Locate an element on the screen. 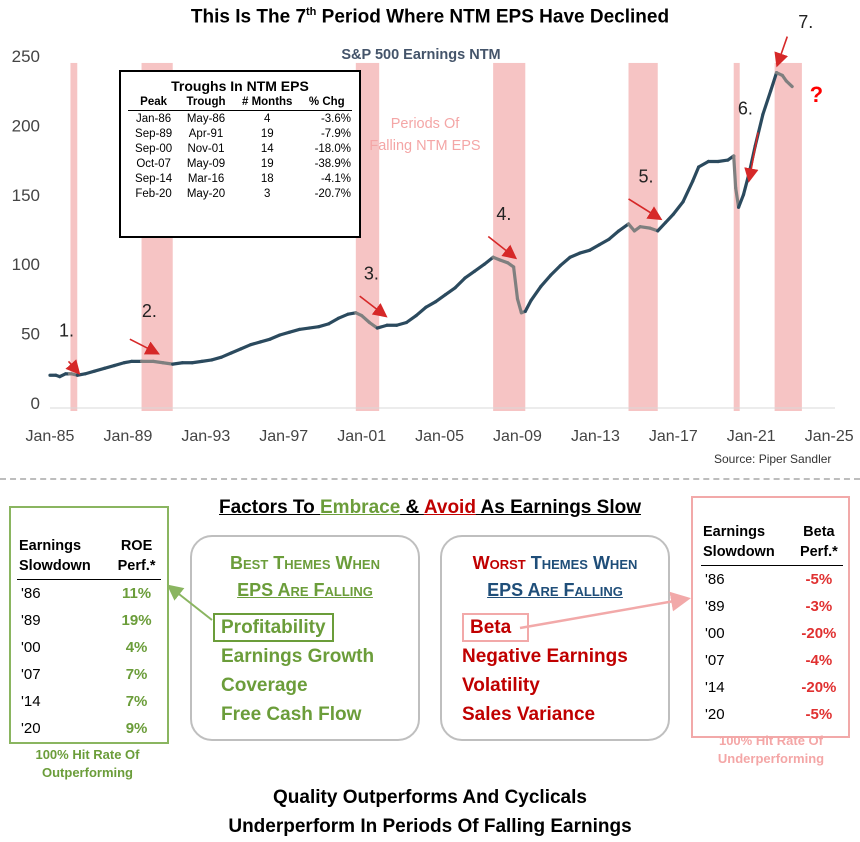 Image resolution: width=860 pixels, height=842 pixels. worst-themes-item: Negative Earnings is located at coordinates (545, 656).